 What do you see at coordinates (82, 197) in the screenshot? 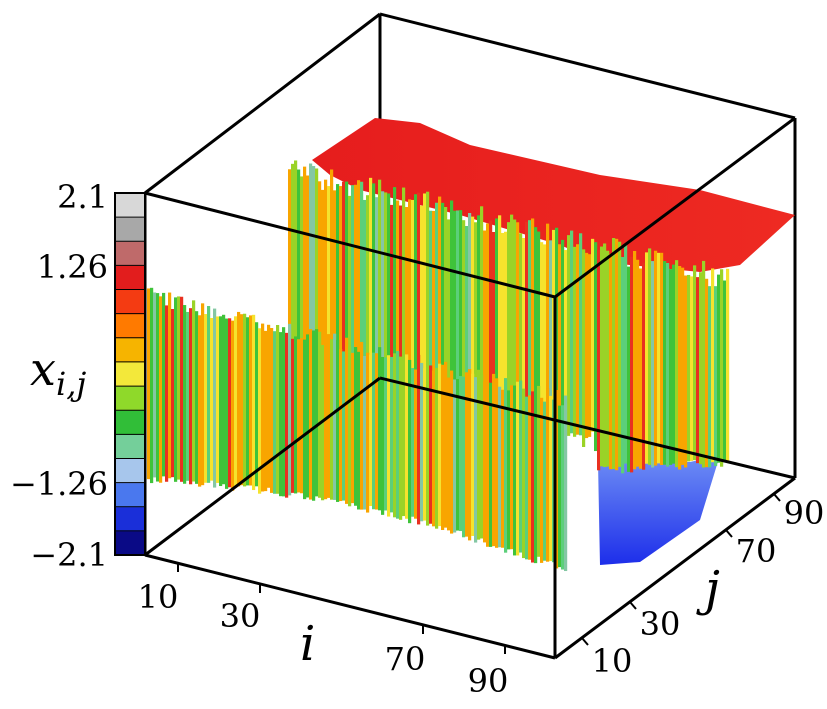
I see `colorbar-tick-2.1: 2.1` at bounding box center [82, 197].